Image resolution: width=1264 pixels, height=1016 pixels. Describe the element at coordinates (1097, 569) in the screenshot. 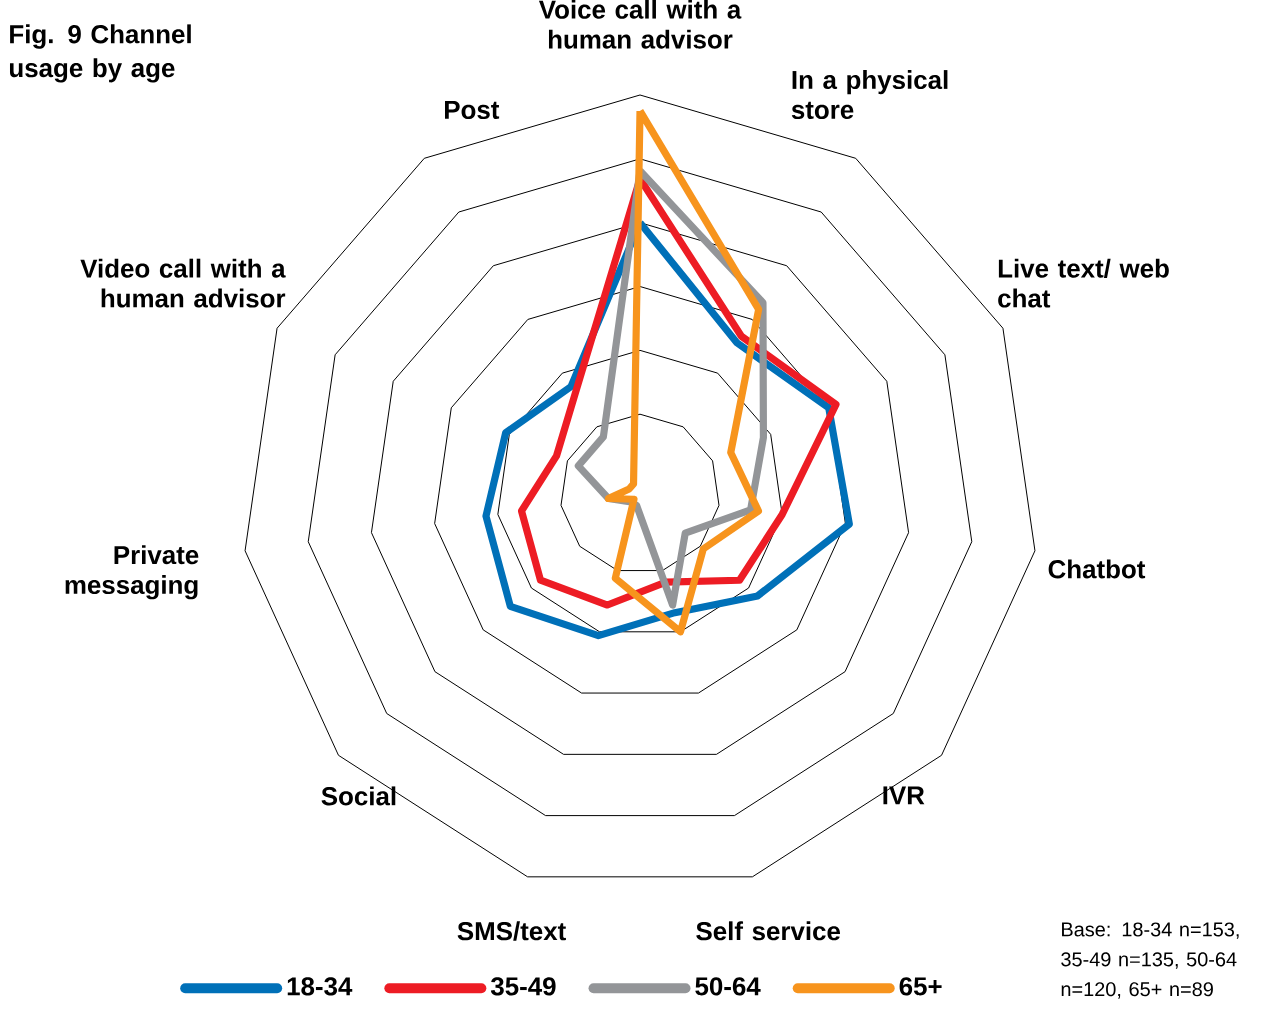

I see `spoke-label: Chatbot` at that location.